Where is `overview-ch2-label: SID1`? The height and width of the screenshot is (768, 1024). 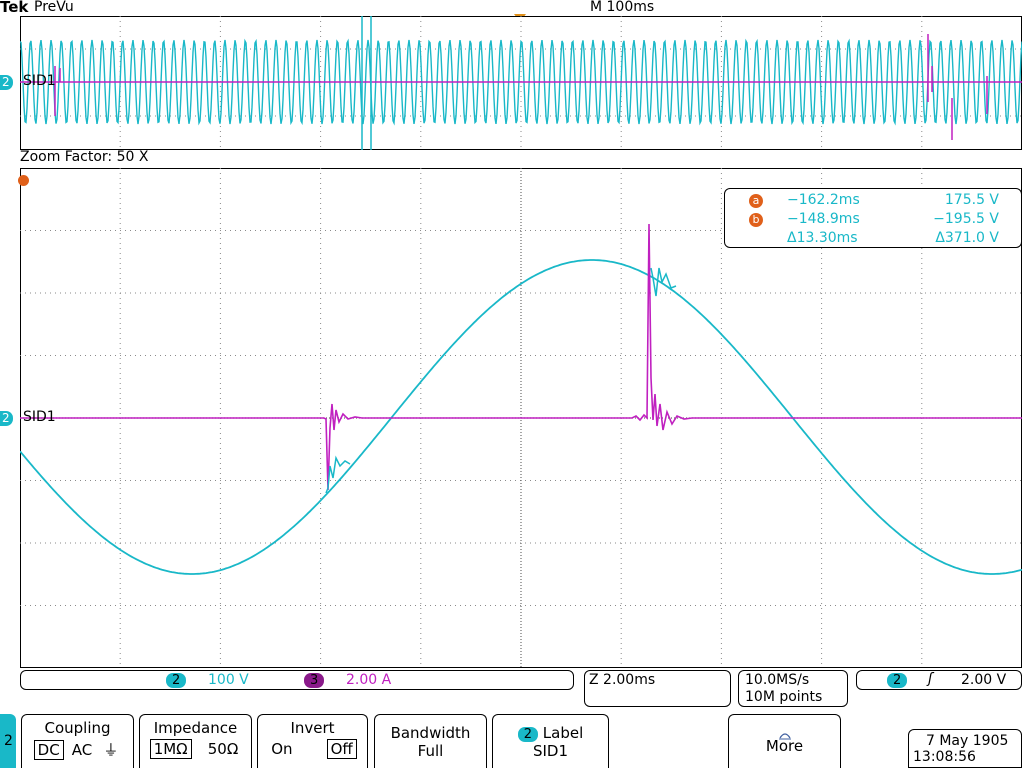
overview-ch2-label: SID1 is located at coordinates (39, 81).